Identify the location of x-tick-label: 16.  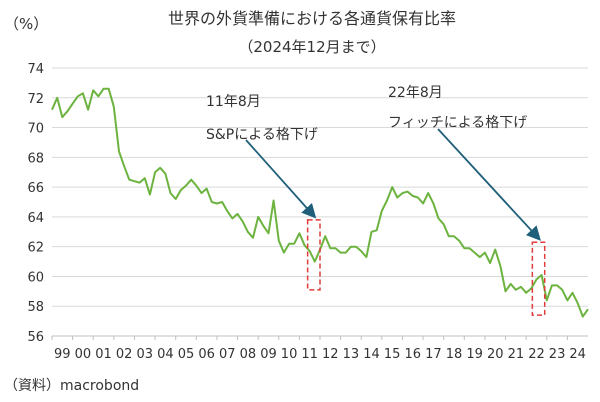
(412, 354).